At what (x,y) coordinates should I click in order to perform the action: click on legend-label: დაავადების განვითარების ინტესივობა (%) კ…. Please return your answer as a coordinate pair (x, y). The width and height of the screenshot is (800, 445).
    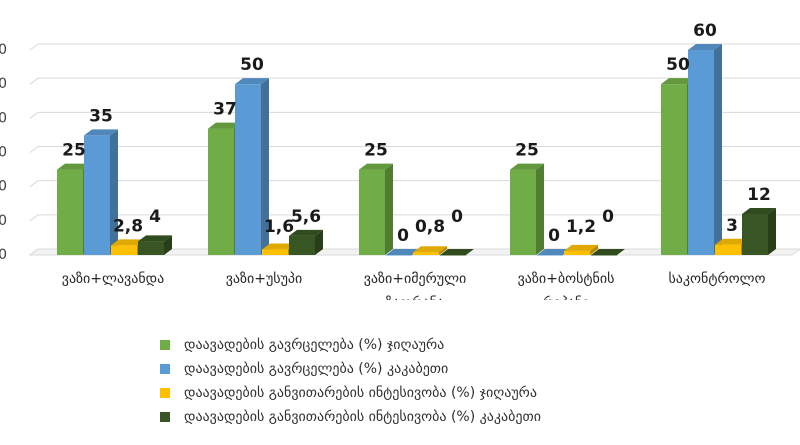
    Looking at the image, I should click on (362, 417).